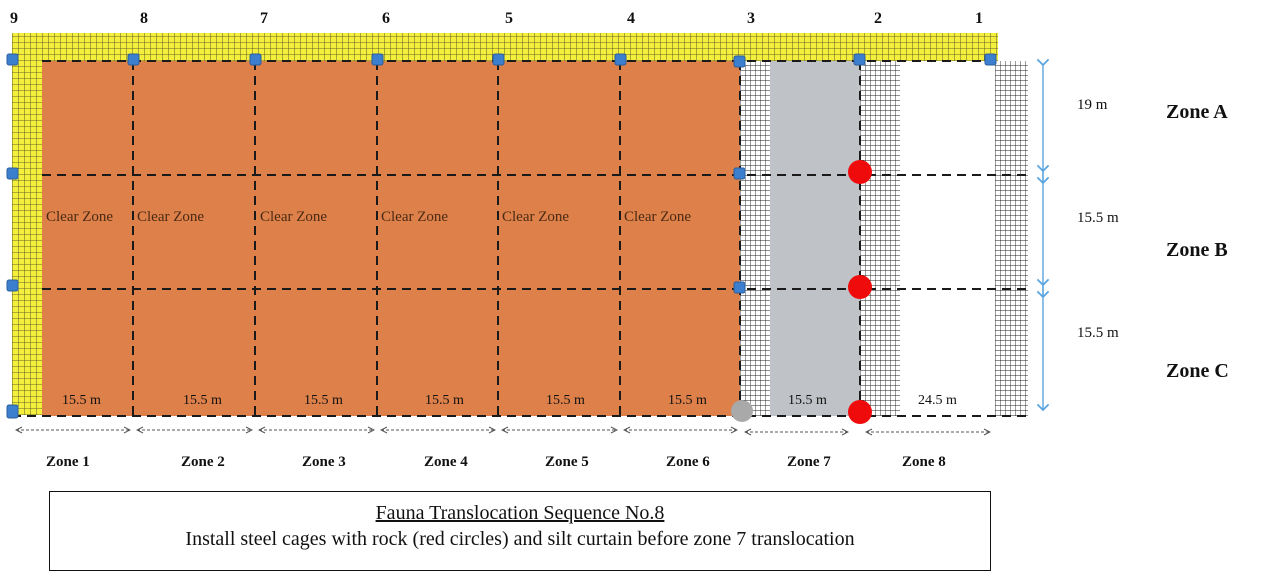  I want to click on zone-label: Zone 6, so click(688, 462).